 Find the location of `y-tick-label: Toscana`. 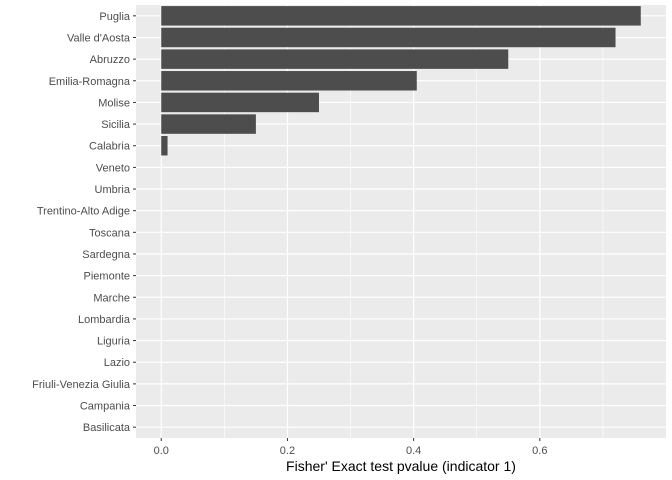

y-tick-label: Toscana is located at coordinates (110, 233).